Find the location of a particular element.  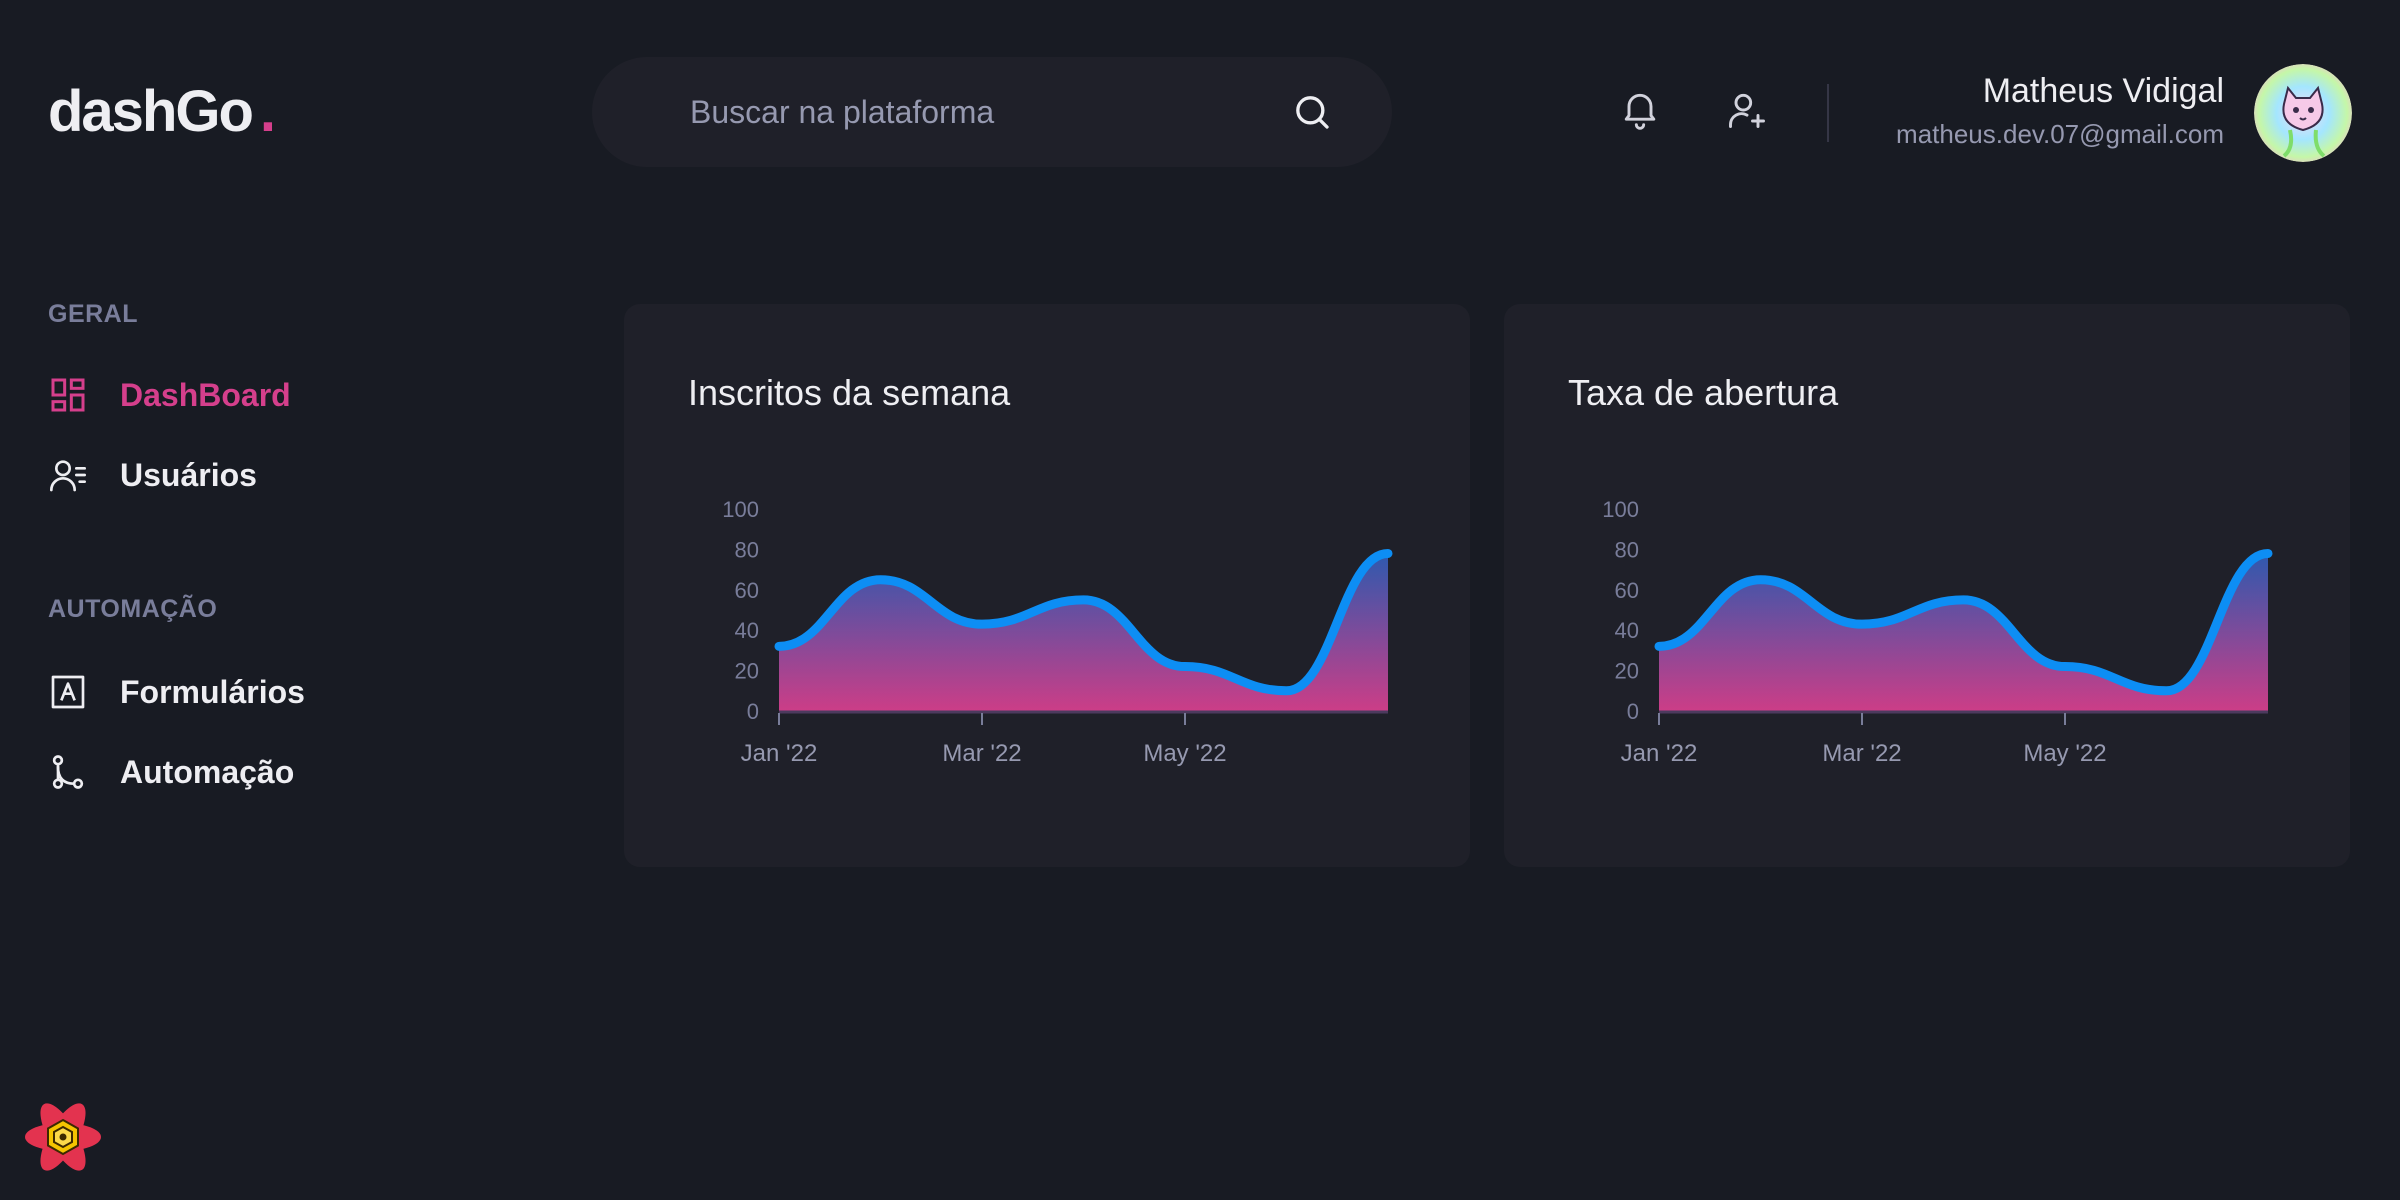

chart-title: Inscritos da semana is located at coordinates (849, 392).